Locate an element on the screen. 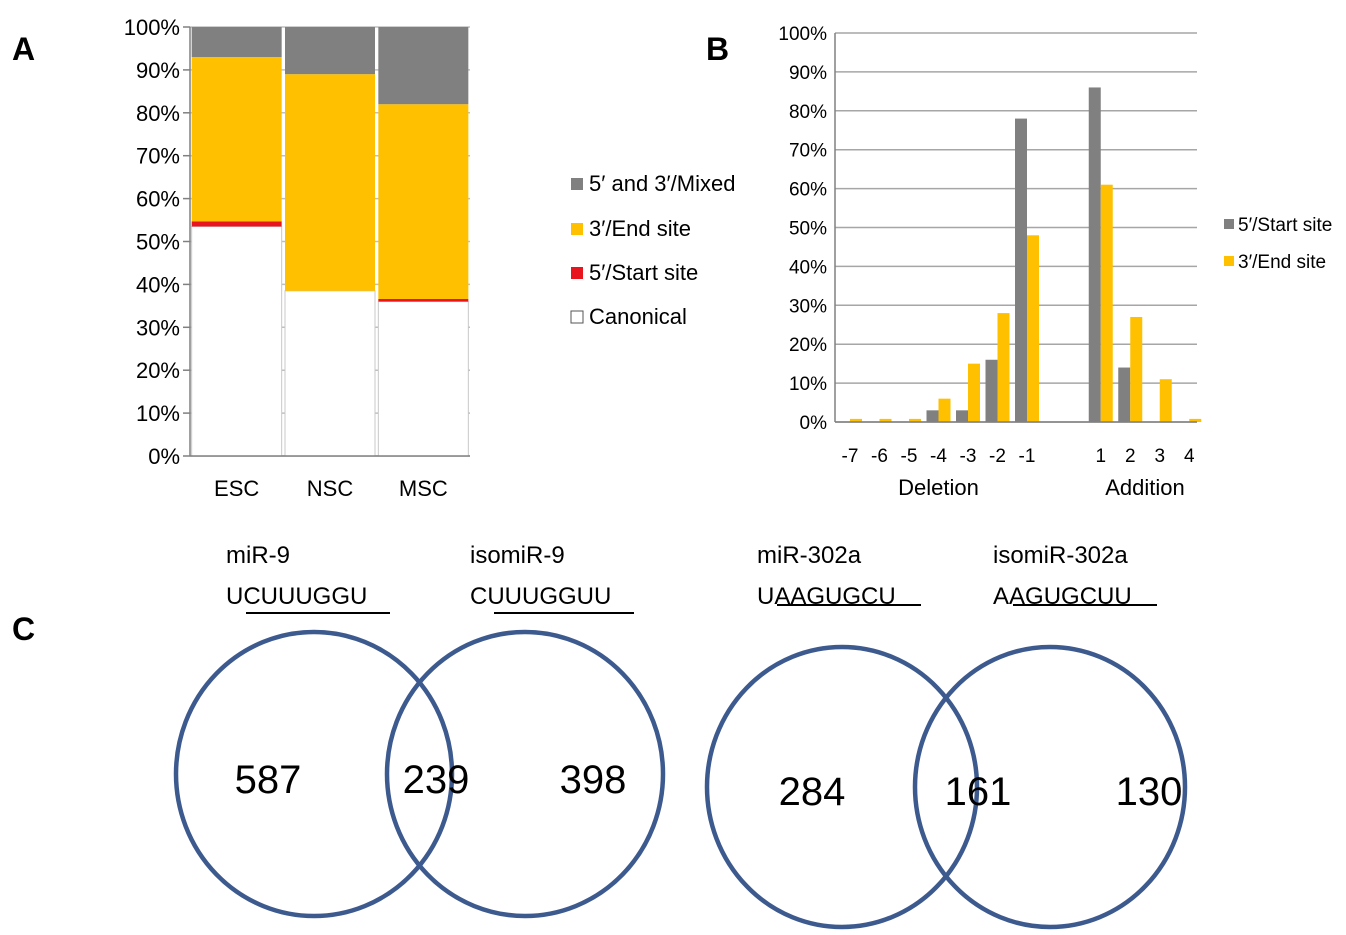 The image size is (1346, 935). category-label: 2 is located at coordinates (1130, 456).